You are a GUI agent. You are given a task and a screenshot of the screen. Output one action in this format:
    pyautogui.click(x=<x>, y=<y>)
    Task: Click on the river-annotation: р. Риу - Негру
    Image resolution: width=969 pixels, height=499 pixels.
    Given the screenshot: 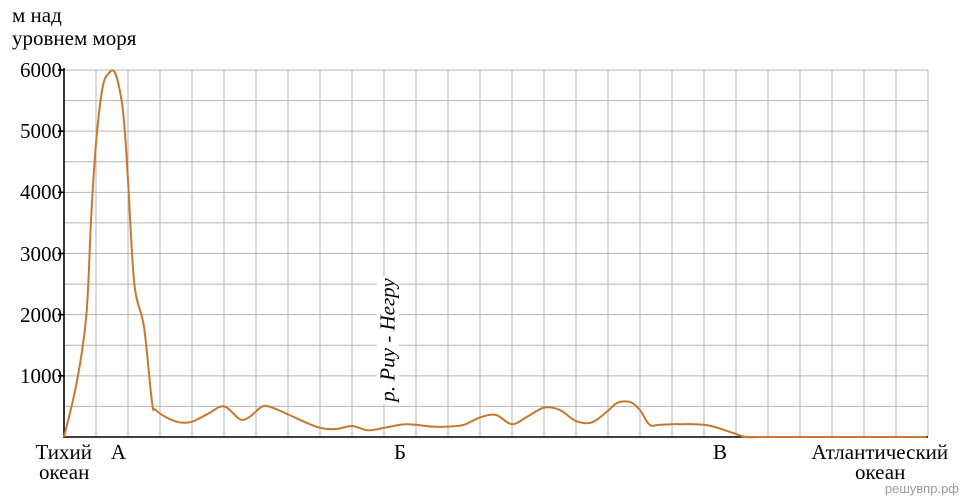 What is the action you would take?
    pyautogui.click(x=387, y=340)
    